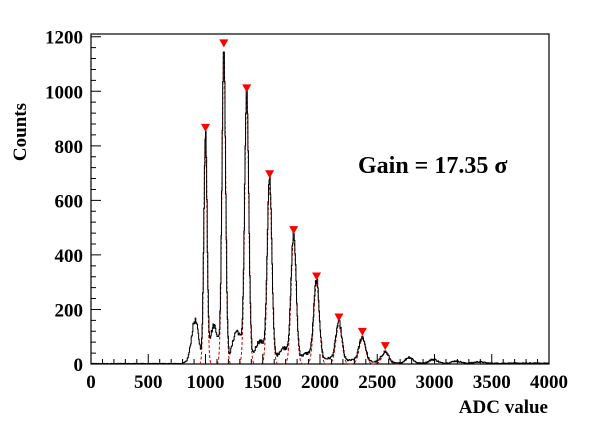 Image resolution: width=598 pixels, height=429 pixels. What do you see at coordinates (320, 382) in the screenshot?
I see `x-tick-label: 2000` at bounding box center [320, 382].